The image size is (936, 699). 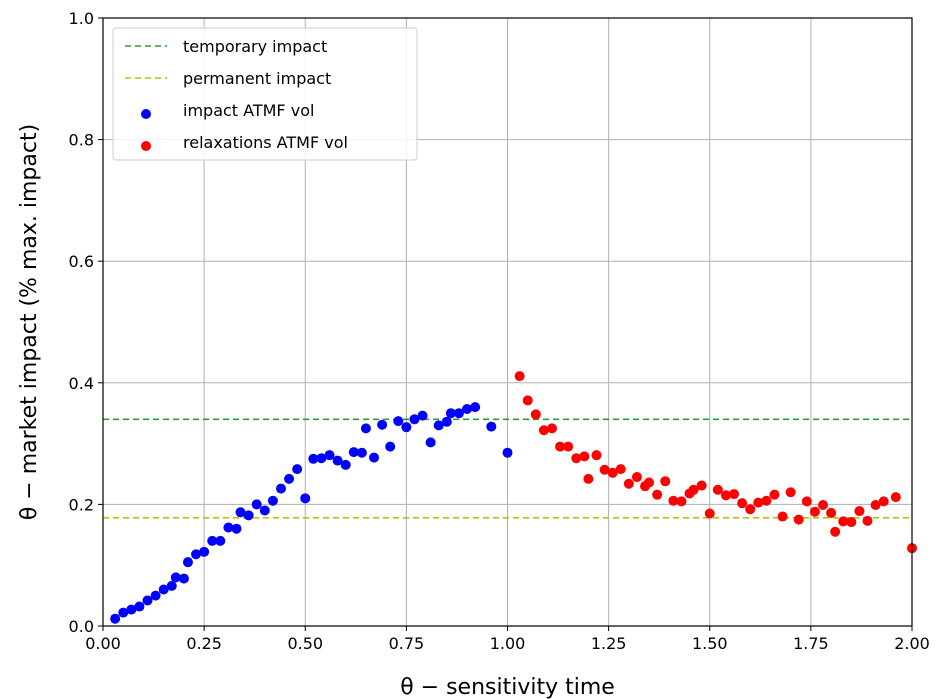 What do you see at coordinates (265, 142) in the screenshot?
I see `legend-label: relaxations ATMF vol` at bounding box center [265, 142].